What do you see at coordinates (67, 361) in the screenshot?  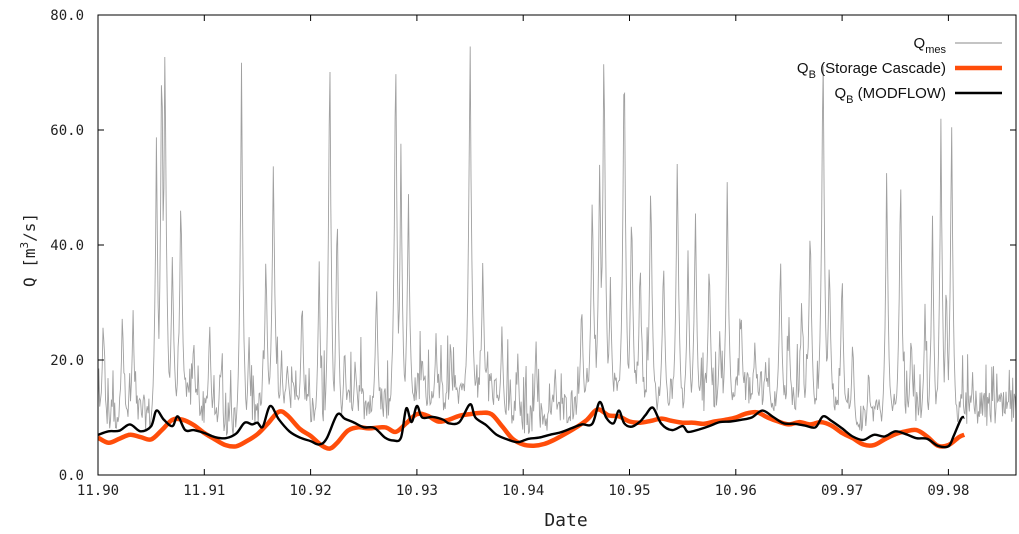 I see `y-tick-label: 20.0` at bounding box center [67, 361].